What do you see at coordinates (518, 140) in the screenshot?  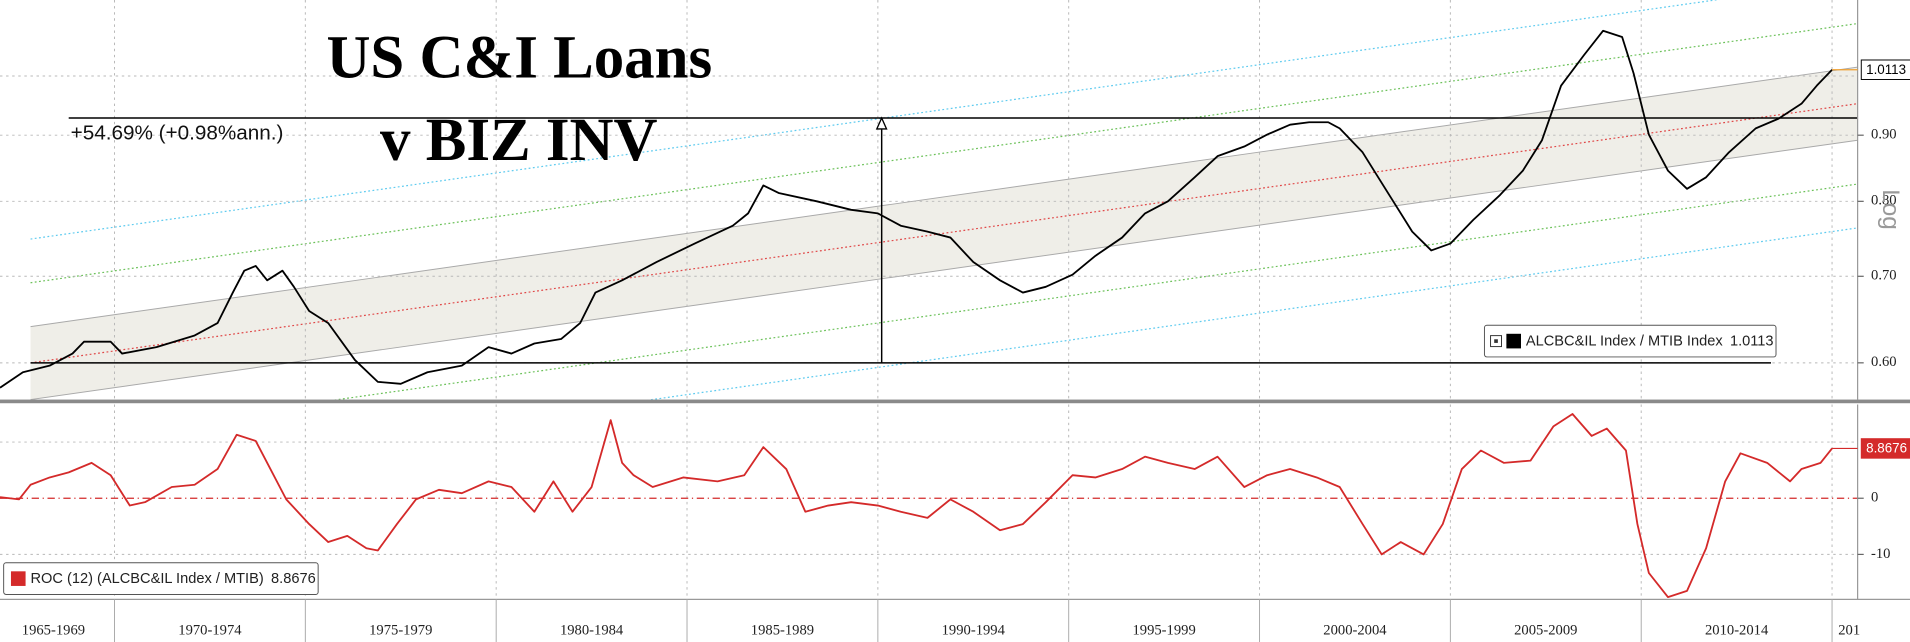 I see `chart-title: v BIZ INV` at bounding box center [518, 140].